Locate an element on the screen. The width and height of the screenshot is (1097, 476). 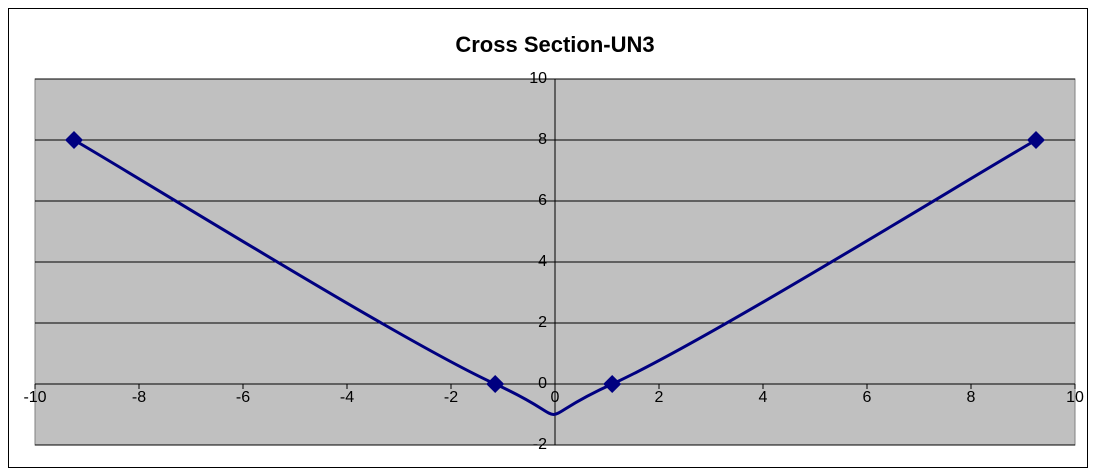
y-tick-label: 2 is located at coordinates (542, 322).